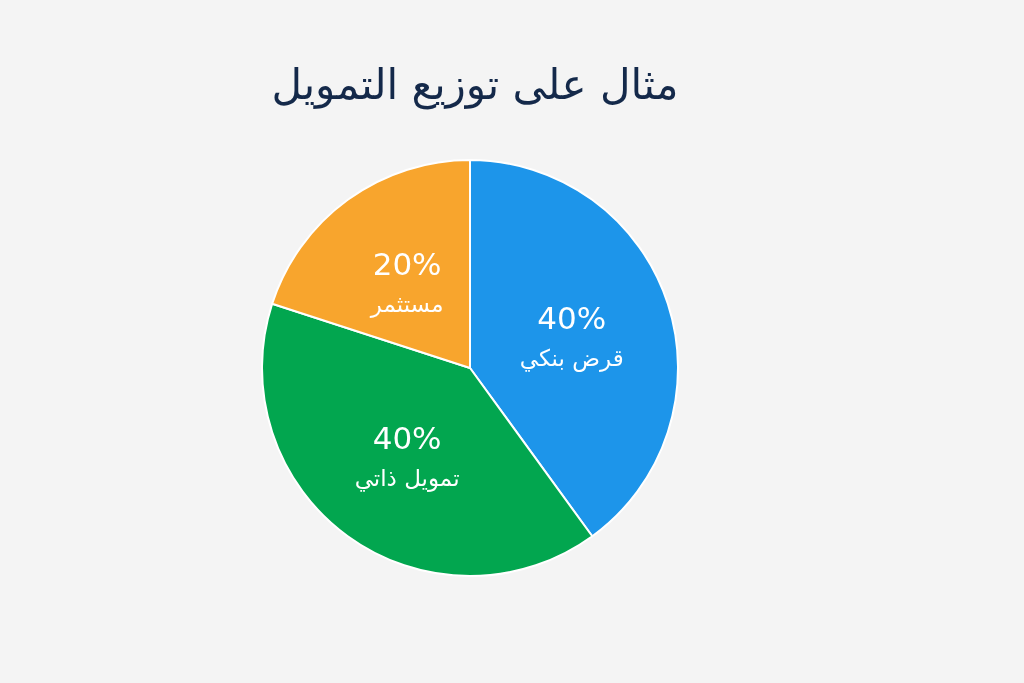 The width and height of the screenshot is (1024, 683). Describe the element at coordinates (407, 478) in the screenshot. I see `slice-label: تمويل ذاتي` at that location.